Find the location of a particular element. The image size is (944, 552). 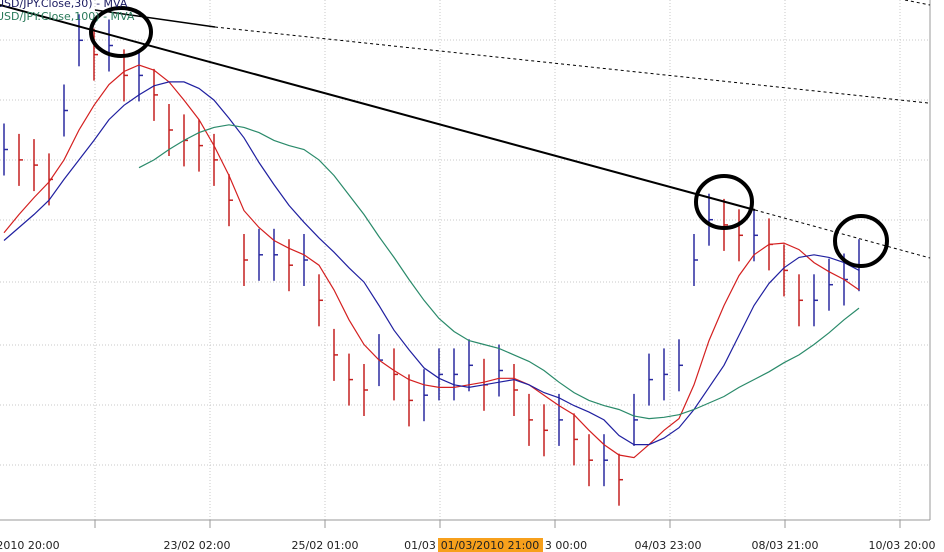

x-tick-label: 2010 20:00 is located at coordinates (30, 545).